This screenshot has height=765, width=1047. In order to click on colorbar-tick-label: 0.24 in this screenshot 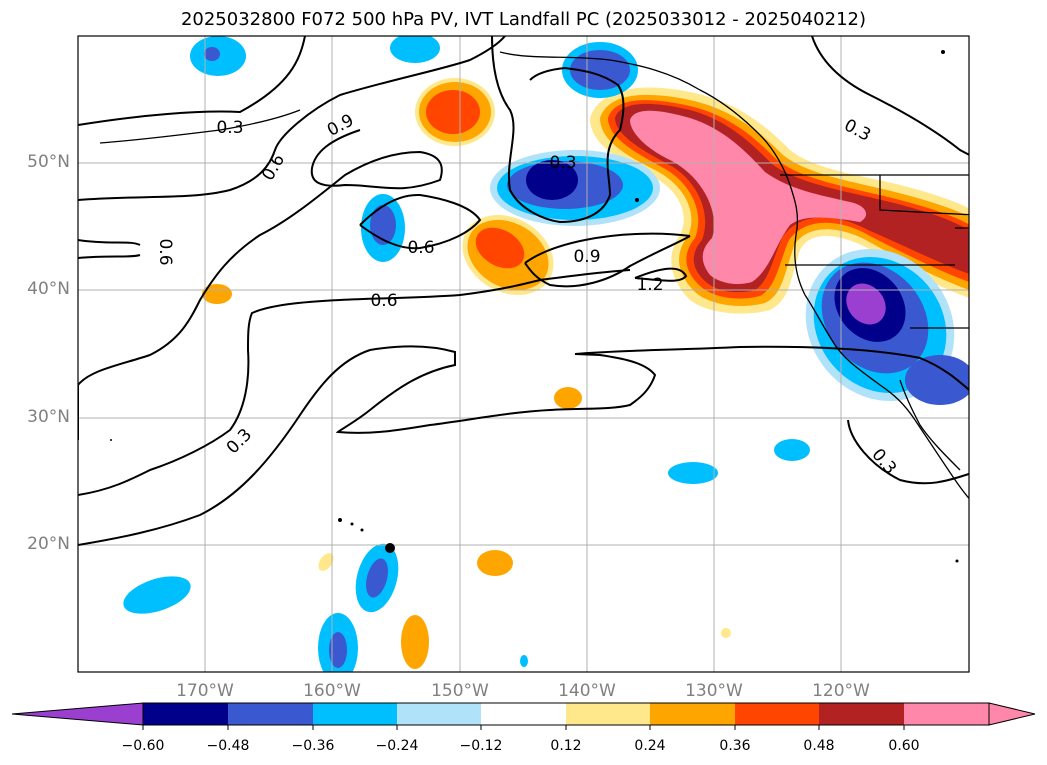, I will do `click(650, 746)`.